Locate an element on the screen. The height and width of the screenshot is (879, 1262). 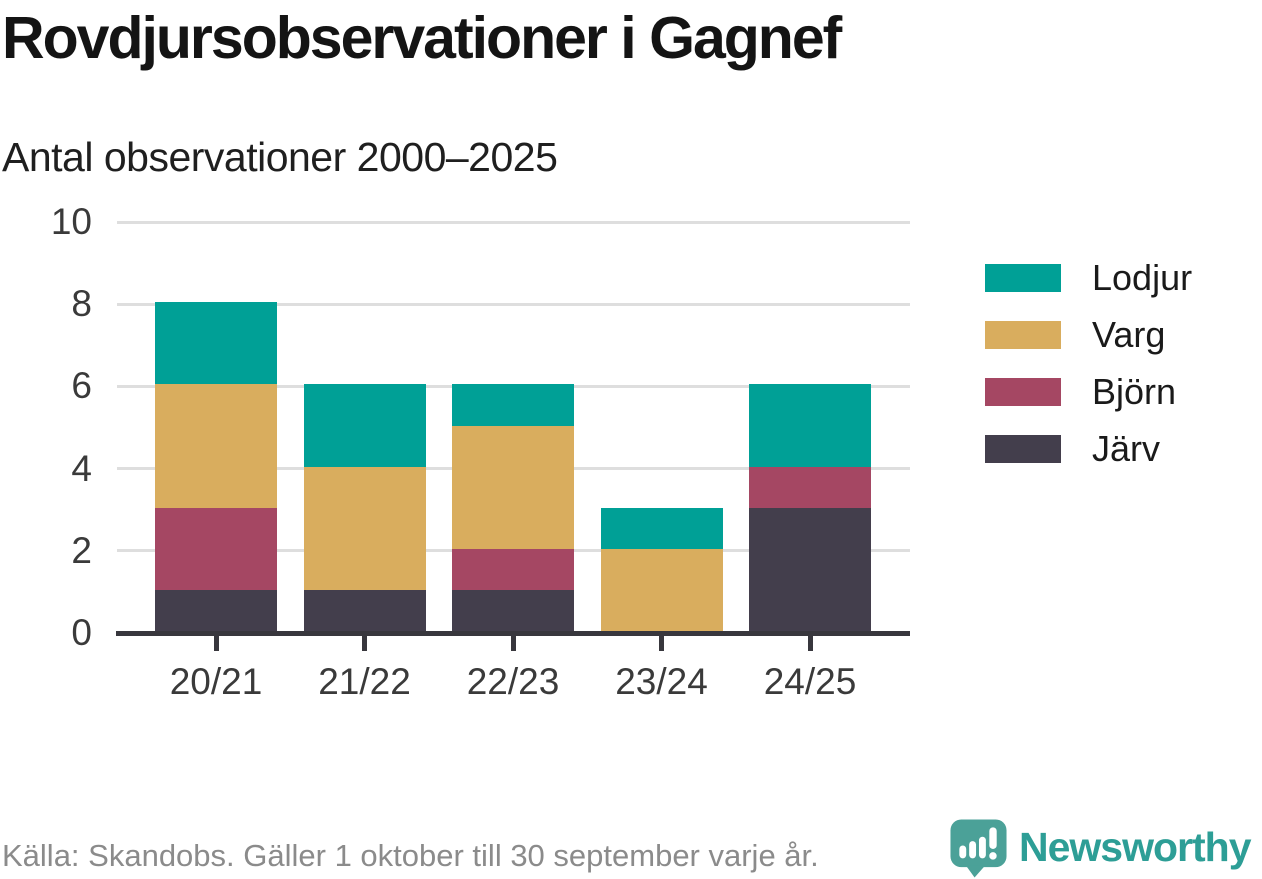
bar-segment-varg-21/22 is located at coordinates (364, 528).